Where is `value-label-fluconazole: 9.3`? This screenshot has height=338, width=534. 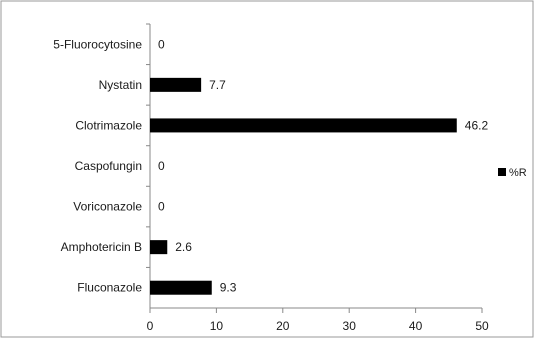 value-label-fluconazole: 9.3 is located at coordinates (228, 288).